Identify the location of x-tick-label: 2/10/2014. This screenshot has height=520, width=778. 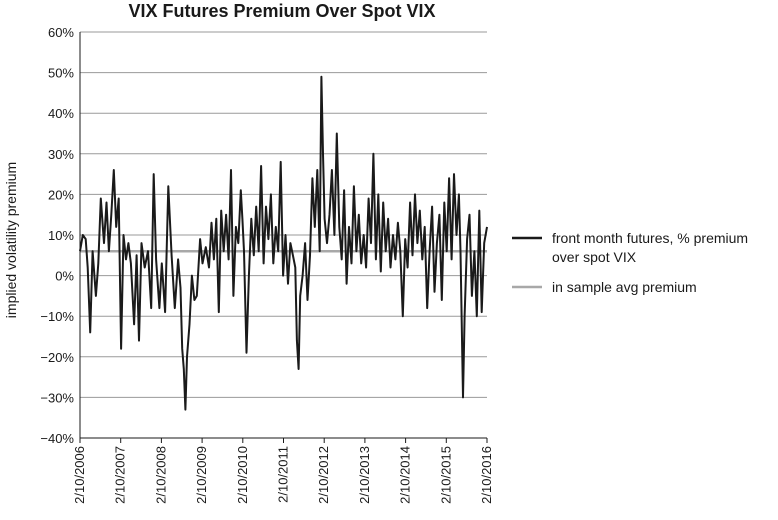
(405, 475).